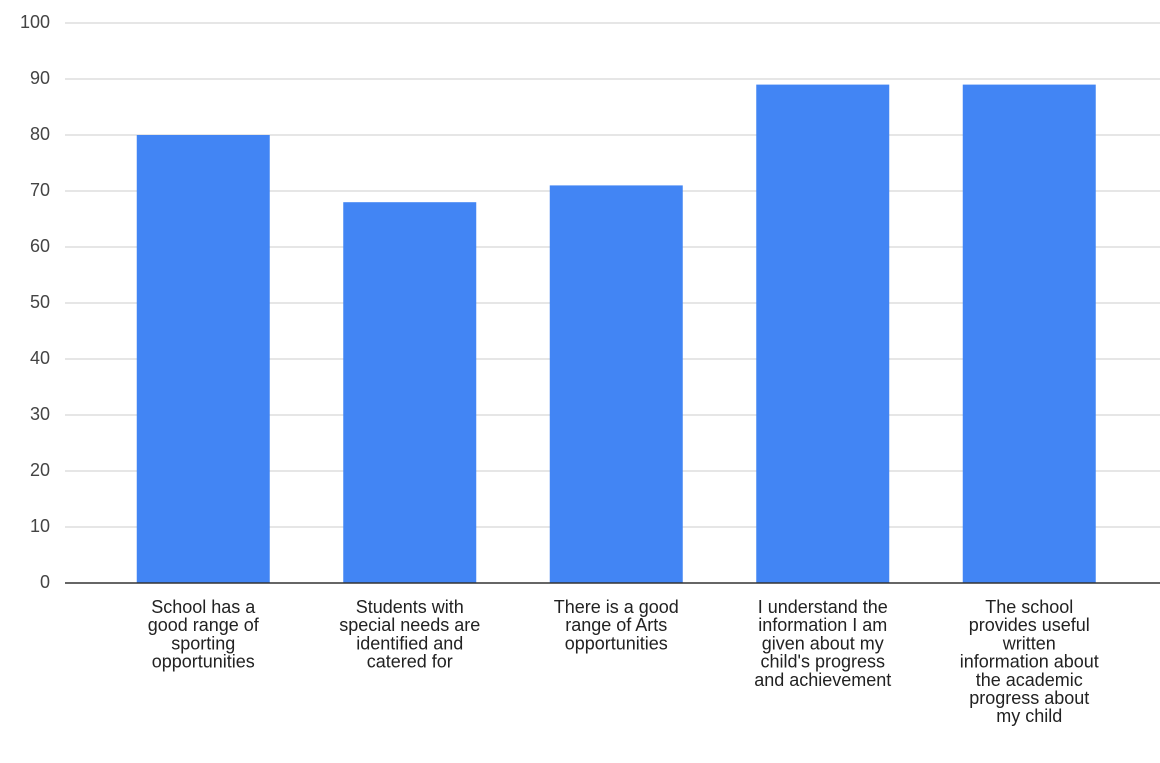 This screenshot has height=763, width=1160. Describe the element at coordinates (1029, 698) in the screenshot. I see `x-tick-label-line: progress about` at that location.